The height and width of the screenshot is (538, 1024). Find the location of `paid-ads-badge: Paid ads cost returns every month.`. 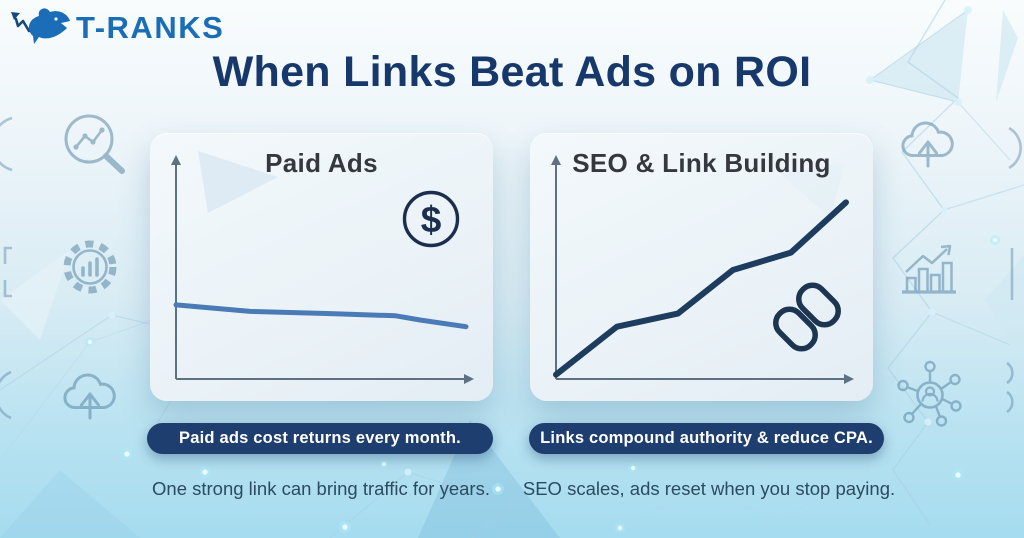

paid-ads-badge: Paid ads cost returns every month. is located at coordinates (320, 438).